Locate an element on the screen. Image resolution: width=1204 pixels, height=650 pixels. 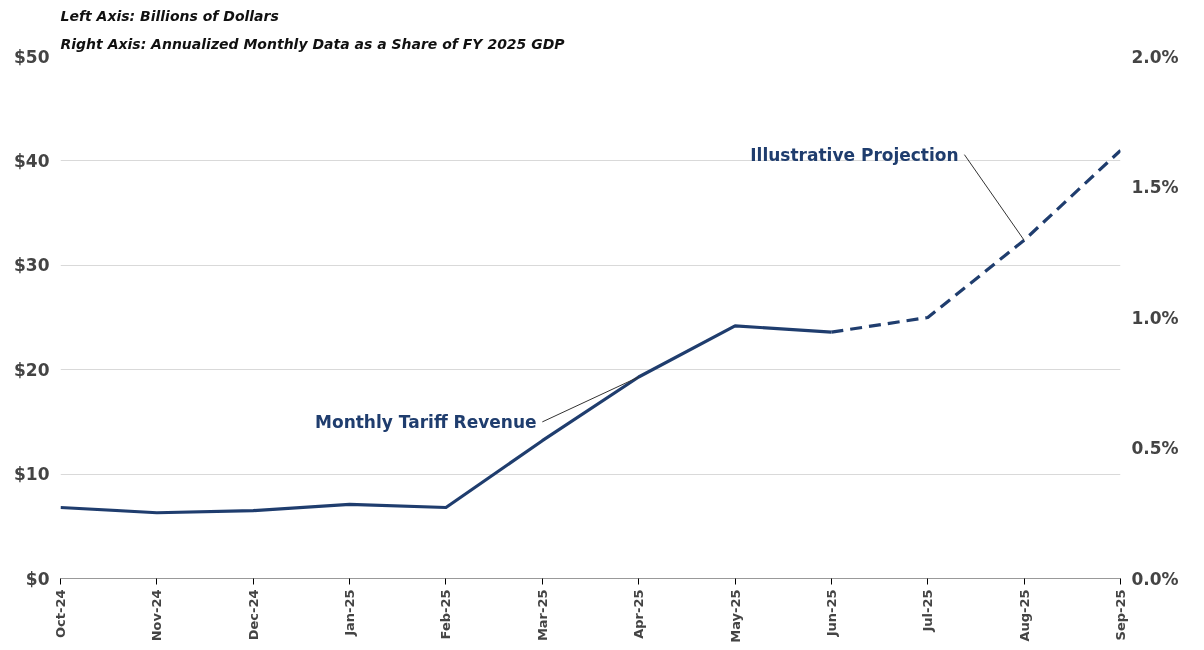
x-tick-label: May-25 is located at coordinates (735, 616).